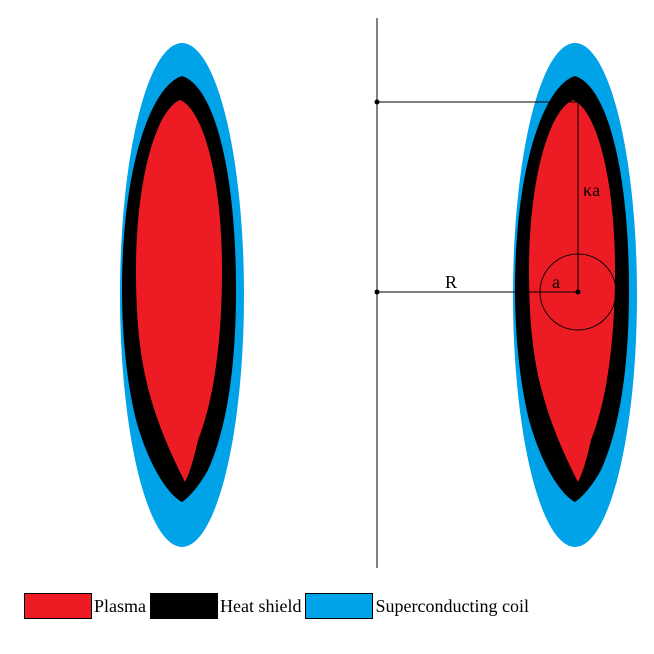 The width and height of the screenshot is (654, 654). Describe the element at coordinates (184, 606) in the screenshot. I see `heat-shield-swatch` at that location.